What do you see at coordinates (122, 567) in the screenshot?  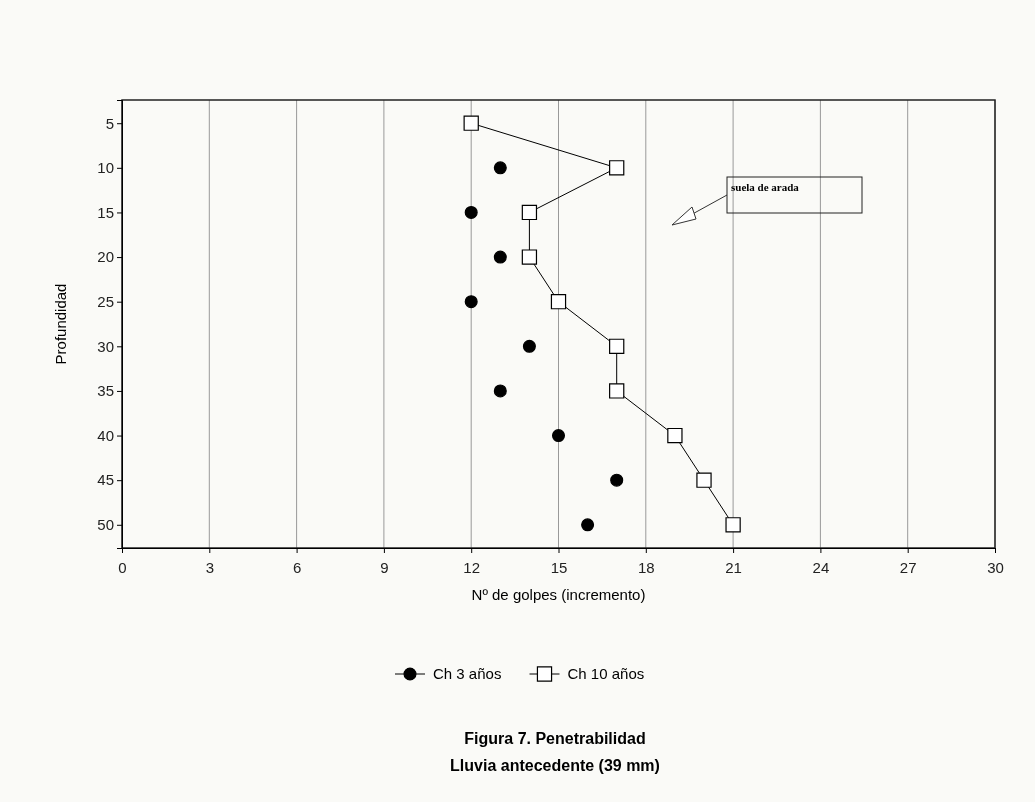 I see `x-tick-label: 0` at bounding box center [122, 567].